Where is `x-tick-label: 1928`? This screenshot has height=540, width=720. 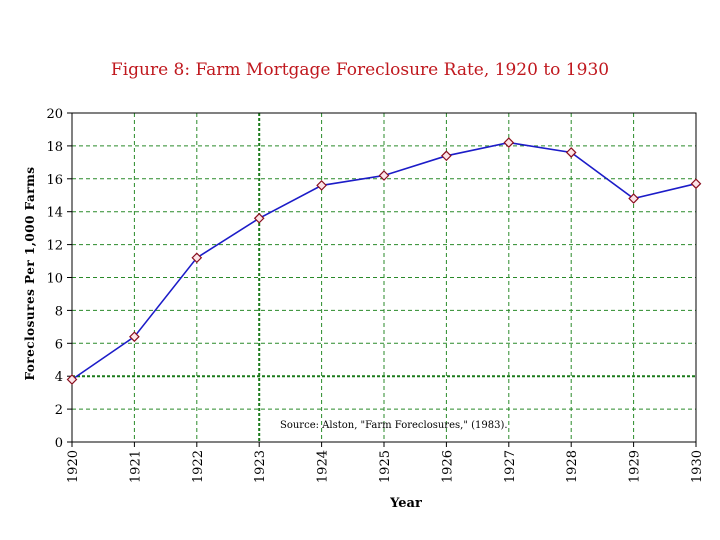
x-tick-label: 1928 is located at coordinates (572, 466).